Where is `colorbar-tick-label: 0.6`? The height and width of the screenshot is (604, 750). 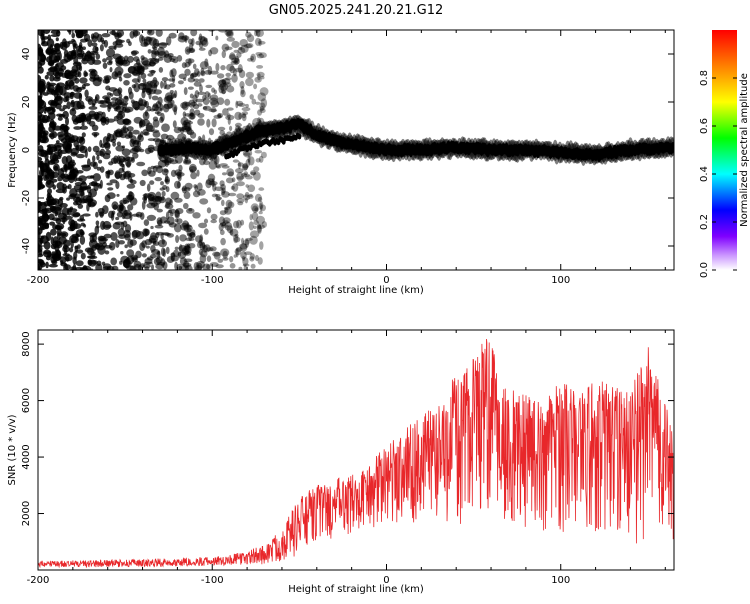
colorbar-tick-label: 0.6 is located at coordinates (704, 126).